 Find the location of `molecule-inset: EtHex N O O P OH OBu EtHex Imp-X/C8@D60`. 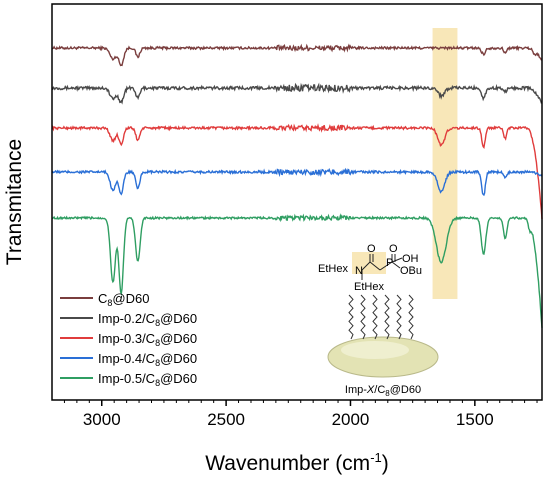

molecule-inset: EtHex N O O P OH OBu EtHex Imp-X/C8@D60 is located at coordinates (378, 320).